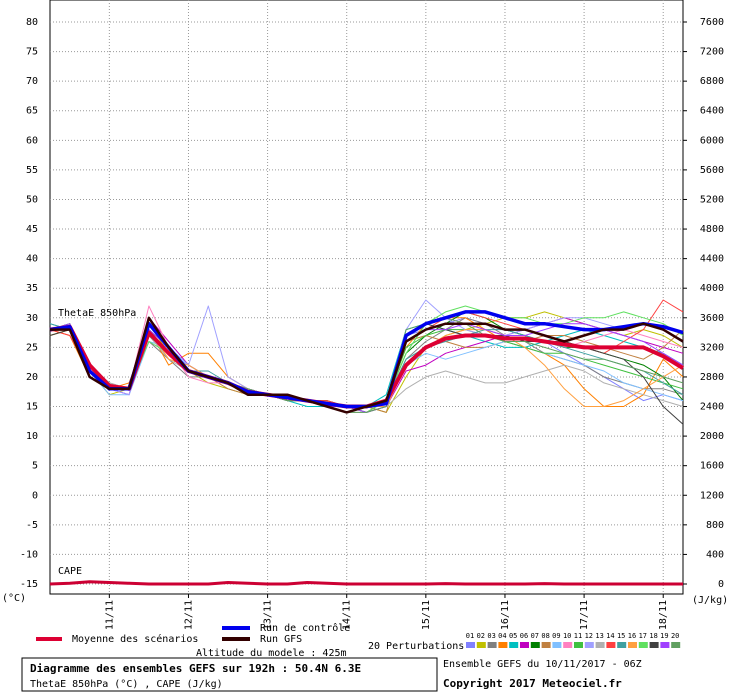 This screenshot has width=732, height=692. Describe the element at coordinates (715, 525) in the screenshot. I see `y2-tick-label: 800` at that location.